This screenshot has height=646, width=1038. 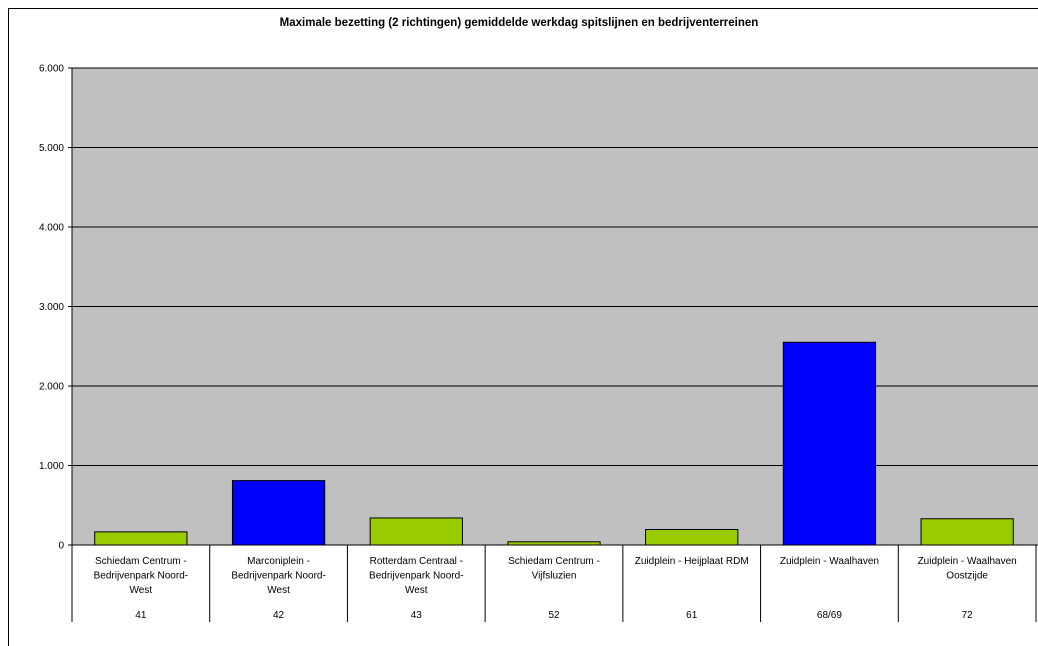 I want to click on line-number-label: 68/69, so click(x=829, y=615).